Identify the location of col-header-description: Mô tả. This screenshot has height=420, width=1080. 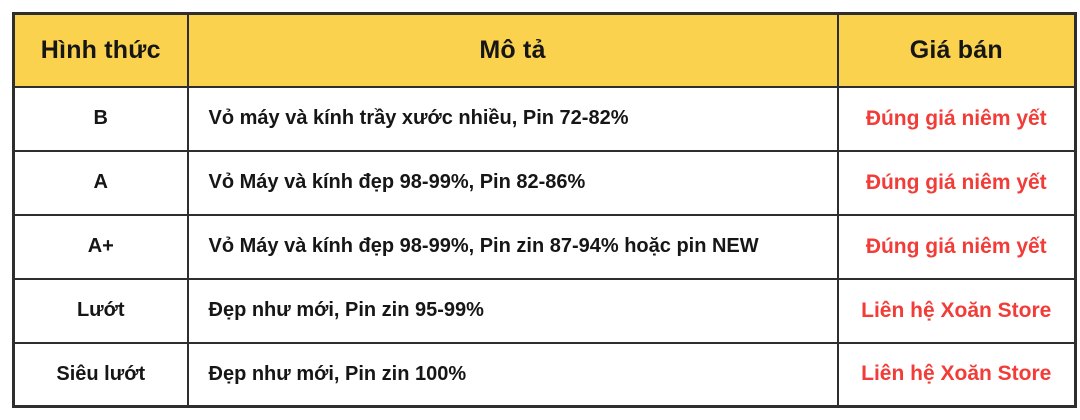
(512, 50).